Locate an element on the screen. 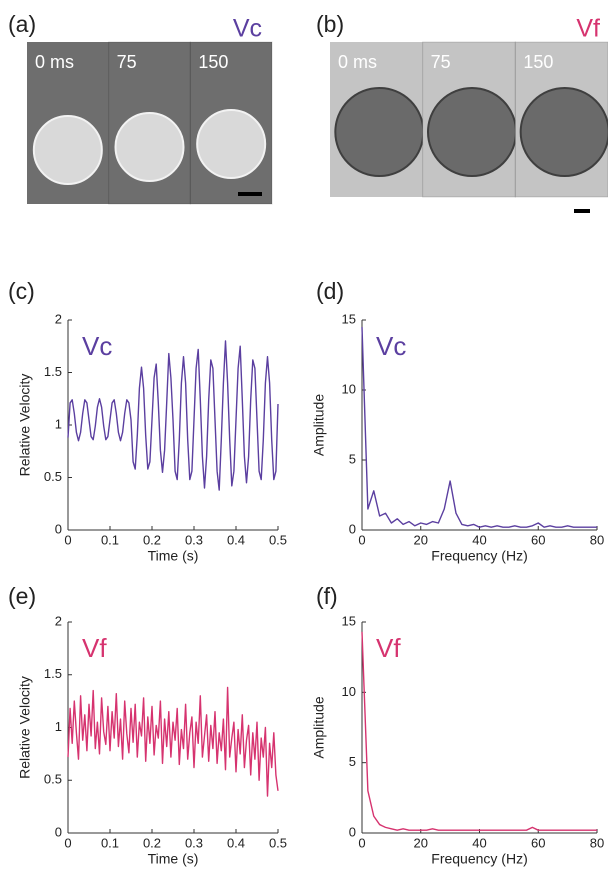 The image size is (608, 874). panel-label: (d) is located at coordinates (330, 291).